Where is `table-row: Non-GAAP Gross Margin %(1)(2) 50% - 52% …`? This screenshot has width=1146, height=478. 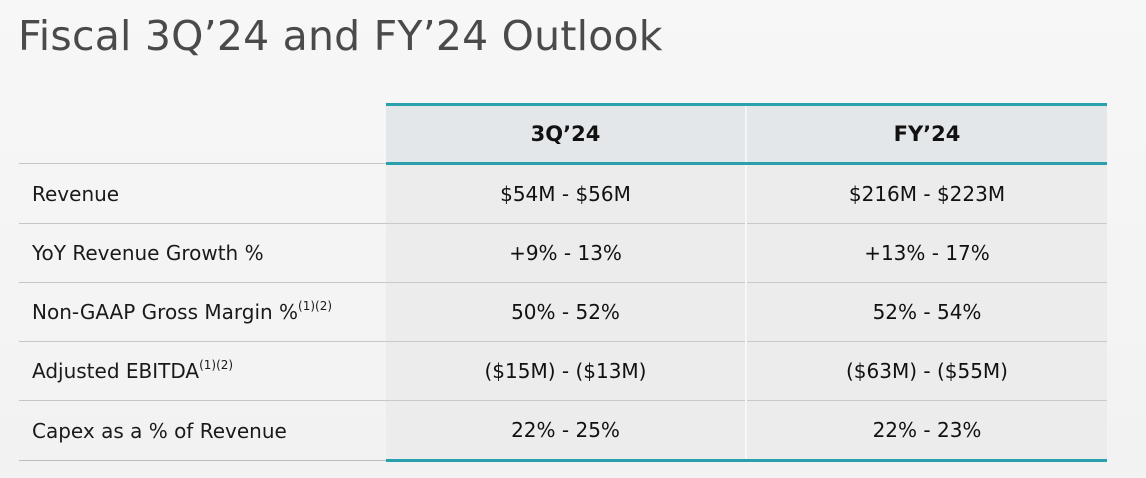 table-row: Non-GAAP Gross Margin %(1)(2) 50% - 52% … is located at coordinates (563, 312).